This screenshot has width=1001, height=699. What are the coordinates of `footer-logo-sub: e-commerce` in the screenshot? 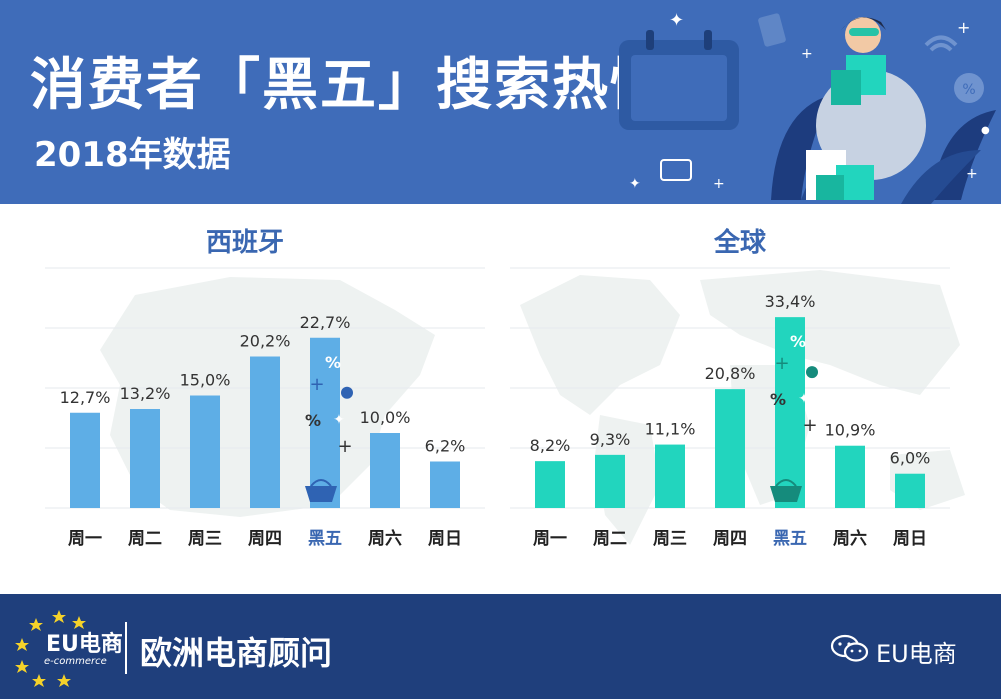 It's located at (75, 661).